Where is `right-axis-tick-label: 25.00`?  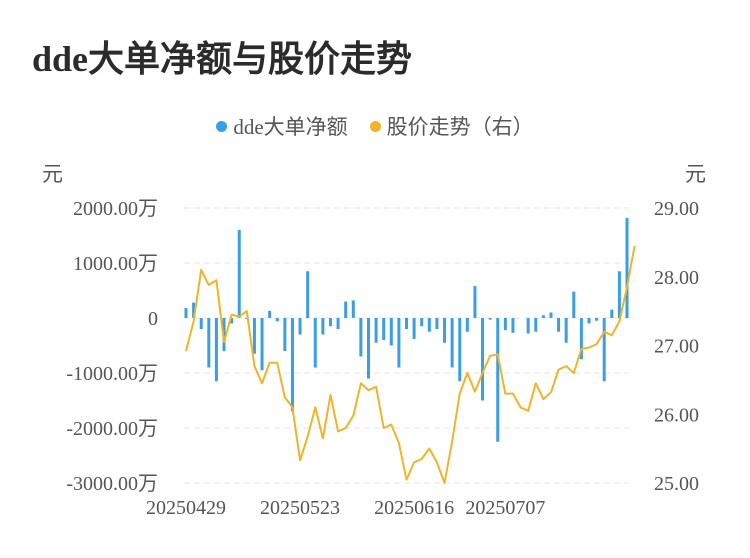
right-axis-tick-label: 25.00 is located at coordinates (676, 484).